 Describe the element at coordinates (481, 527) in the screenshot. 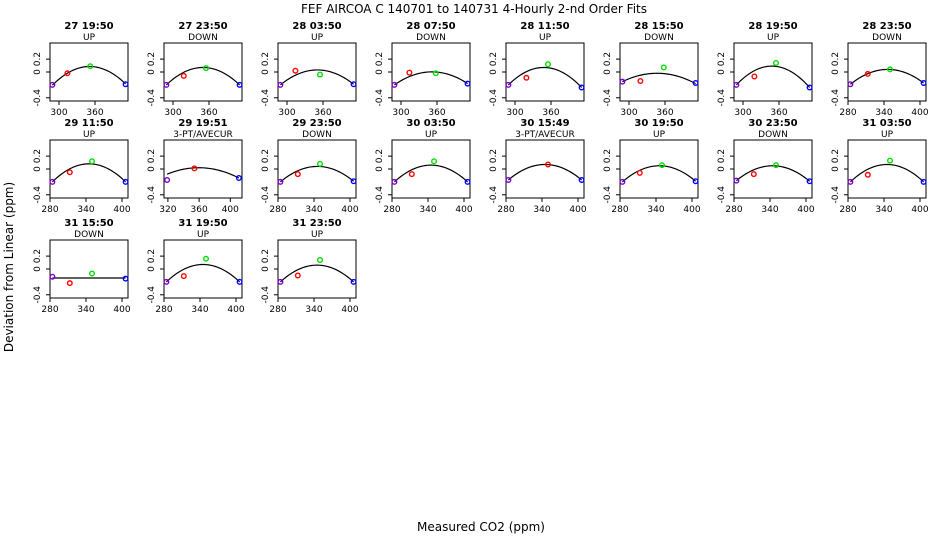

I see `x-axis-title: Measured CO2 (ppm)` at that location.